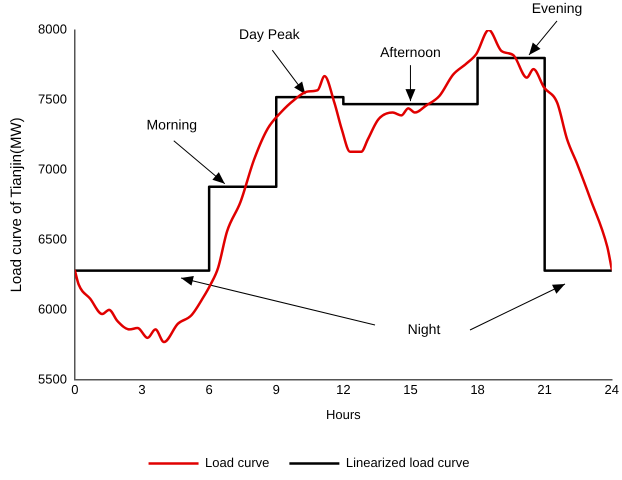 The height and width of the screenshot is (480, 622). What do you see at coordinates (75, 390) in the screenshot?
I see `x-tick-label: 0` at bounding box center [75, 390].